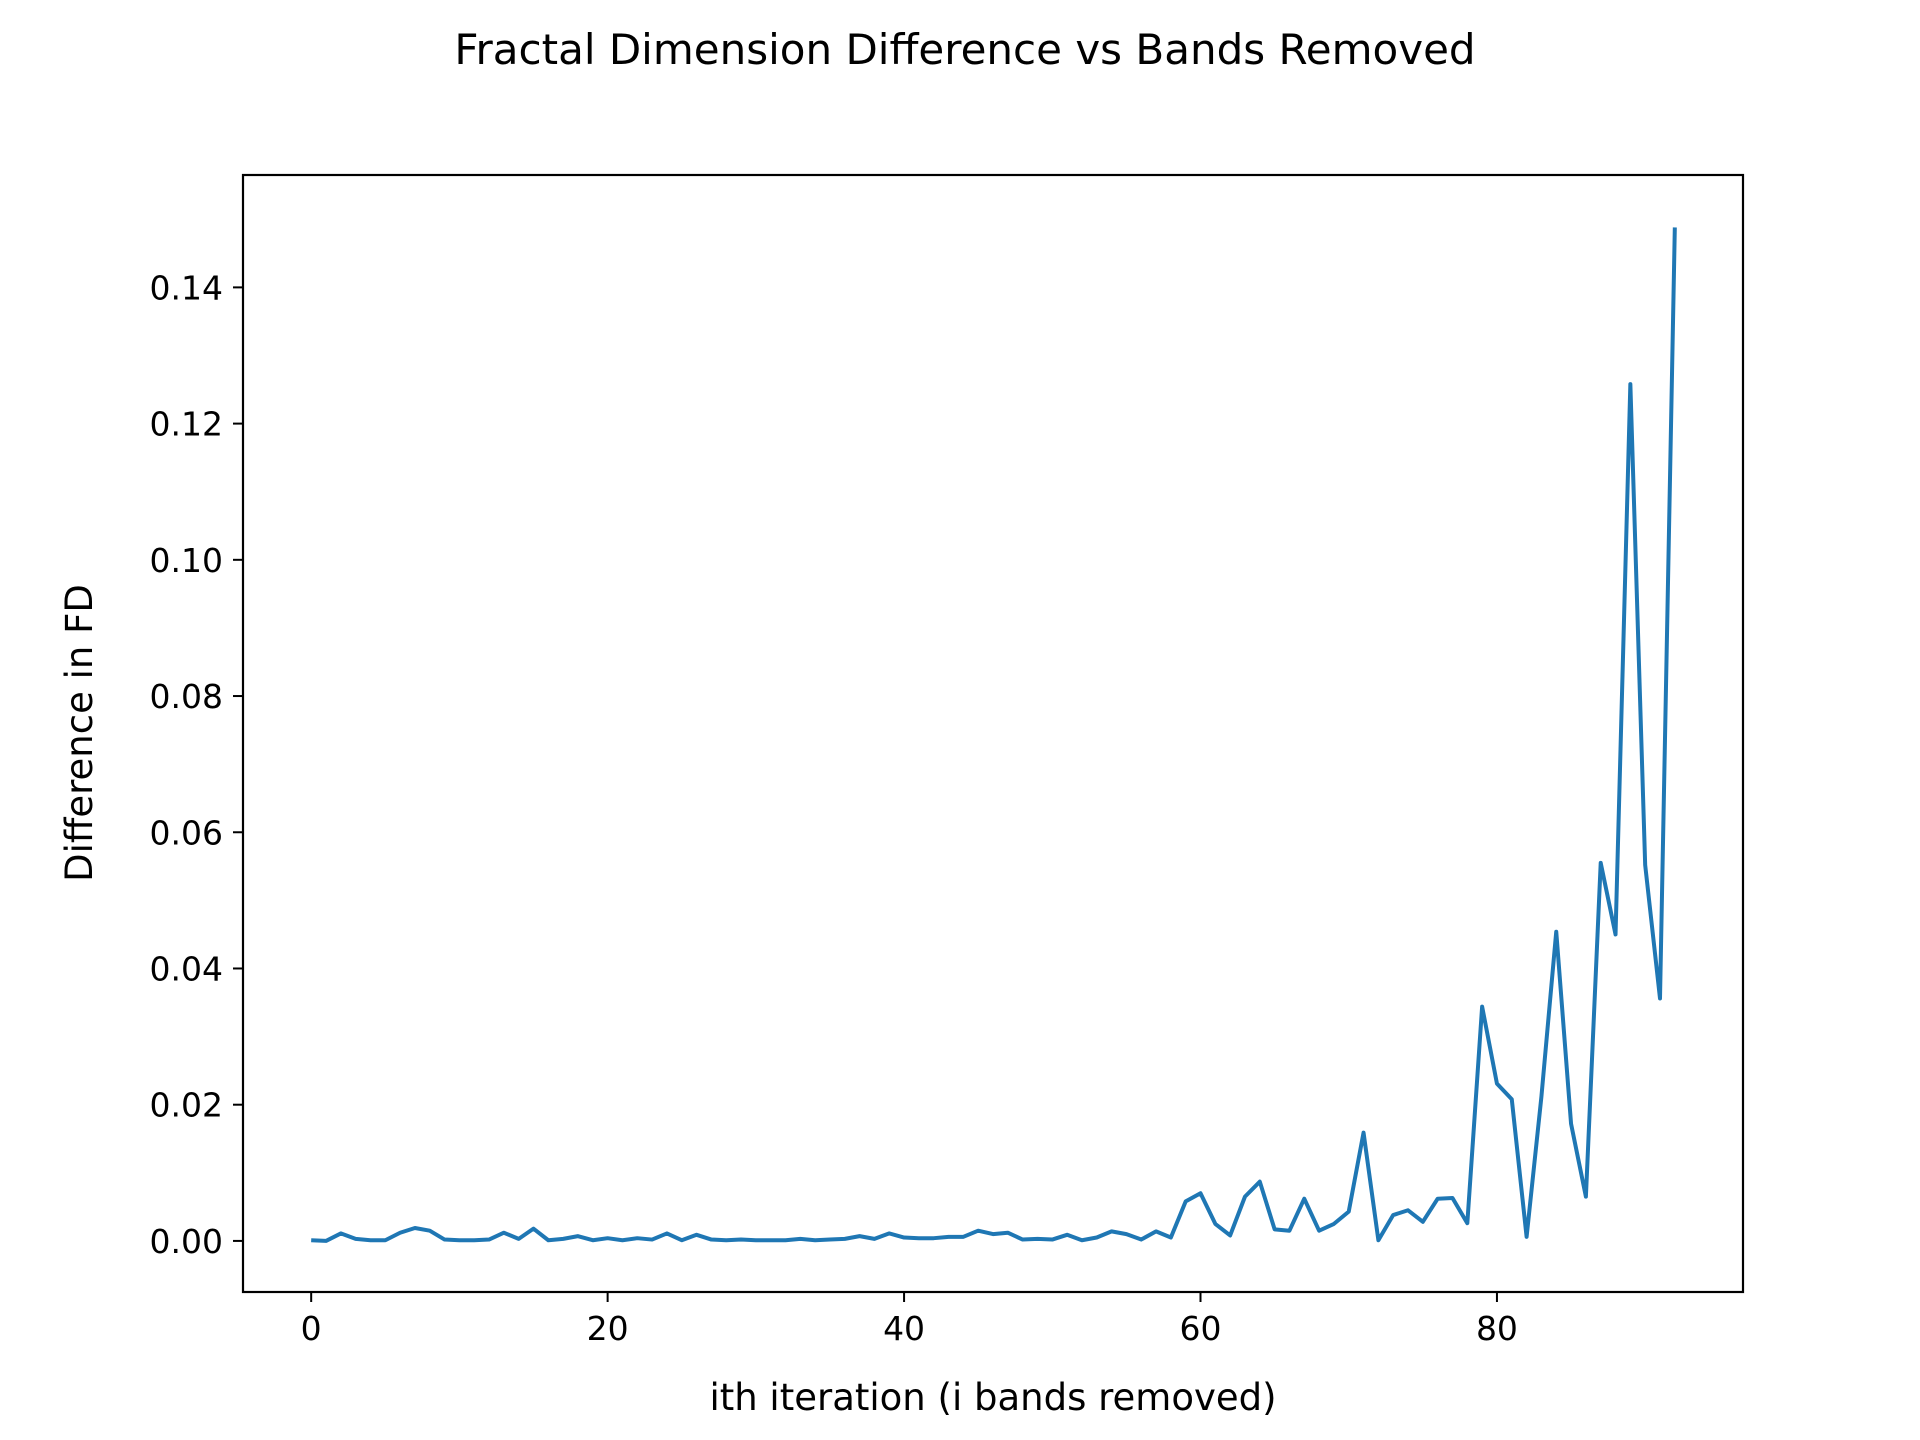 The image size is (1920, 1440). What do you see at coordinates (186, 1105) in the screenshot?
I see `y-tick-label: 0.02` at bounding box center [186, 1105].